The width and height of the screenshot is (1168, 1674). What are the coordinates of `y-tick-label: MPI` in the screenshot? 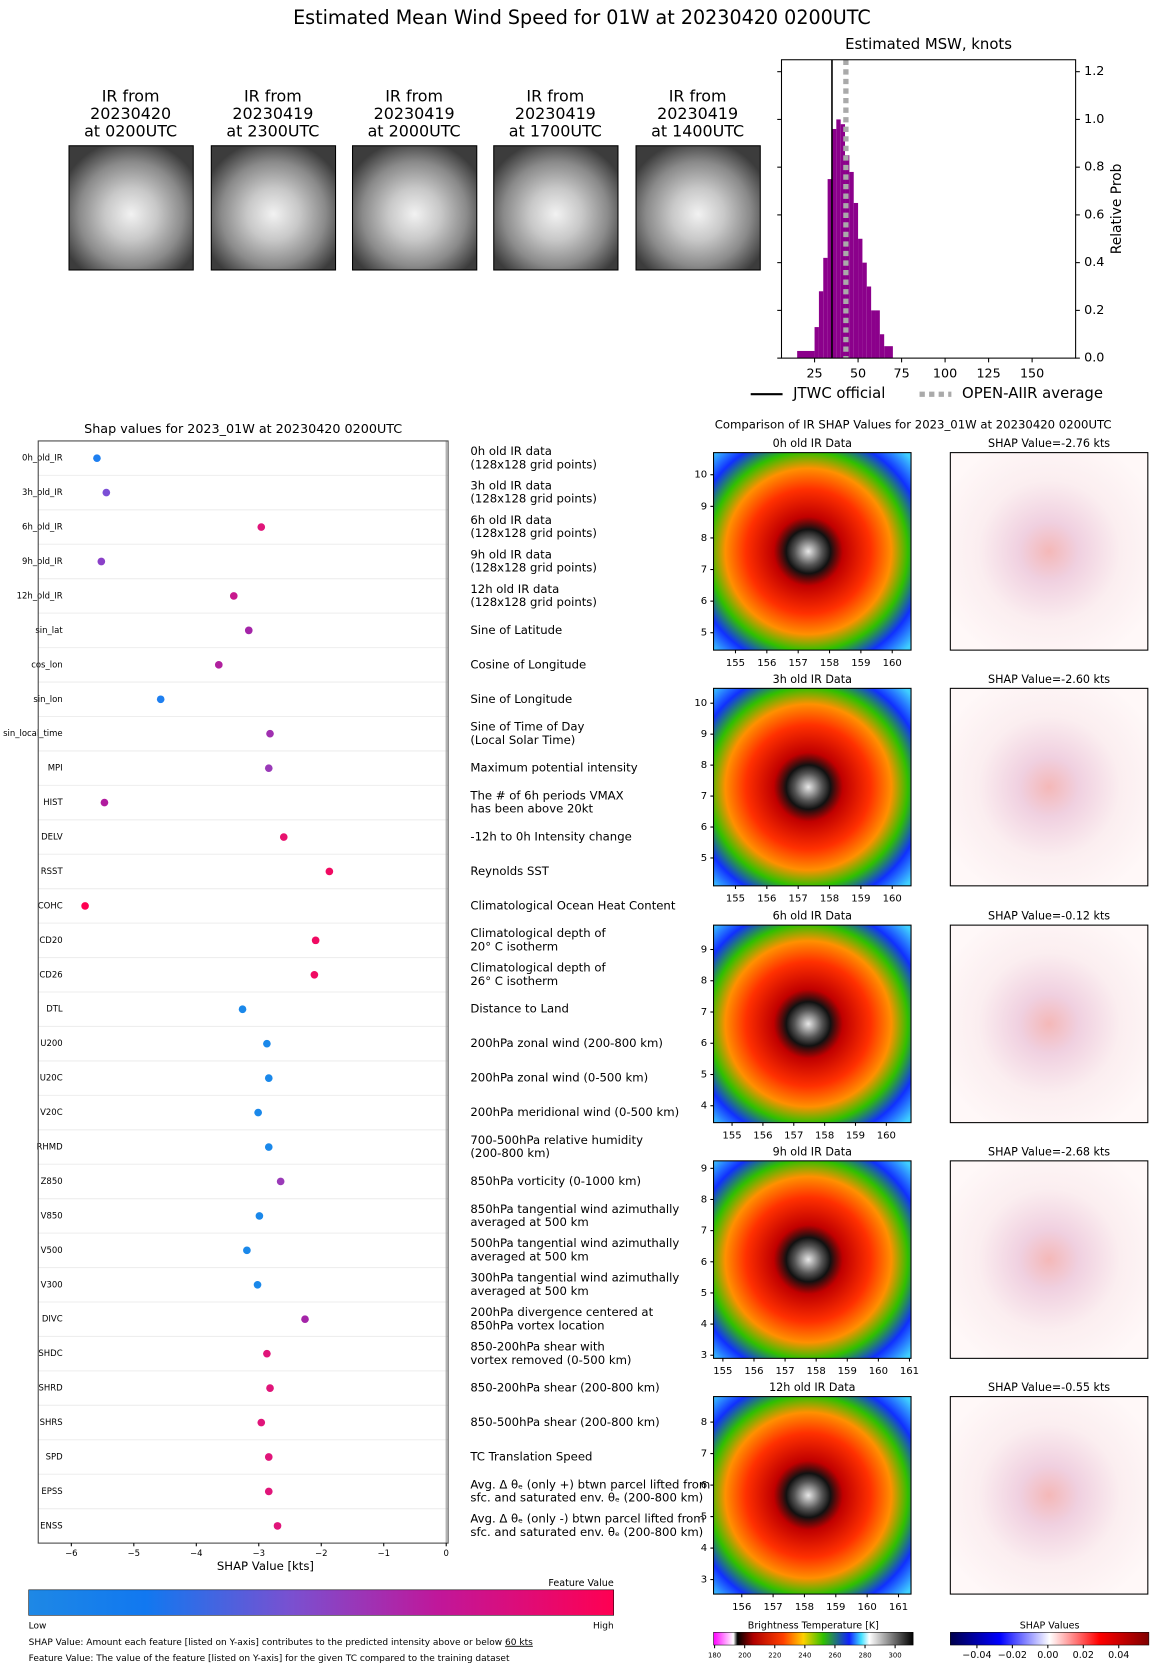 It's located at (55, 769).